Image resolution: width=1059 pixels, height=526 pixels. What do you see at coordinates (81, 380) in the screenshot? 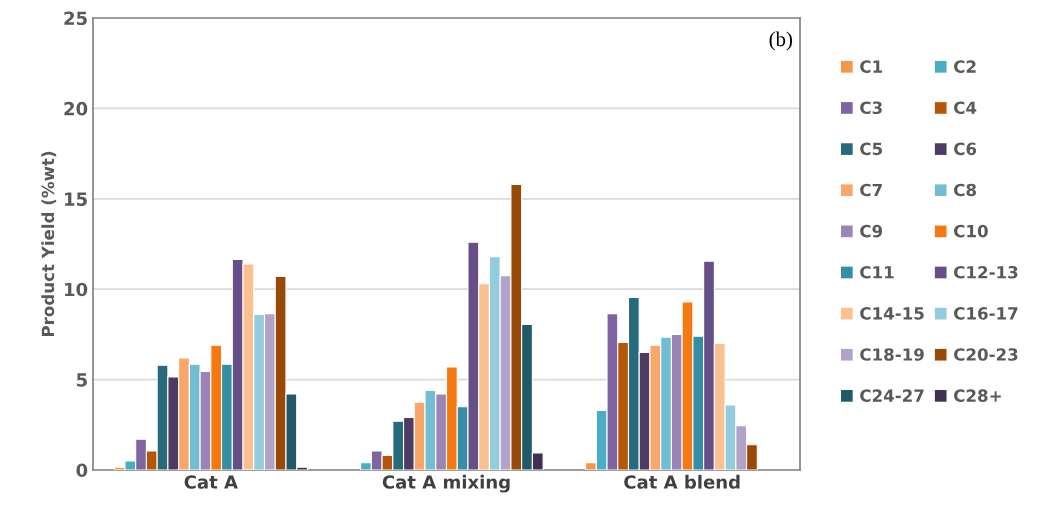
I see `y-tick-label: 5` at bounding box center [81, 380].